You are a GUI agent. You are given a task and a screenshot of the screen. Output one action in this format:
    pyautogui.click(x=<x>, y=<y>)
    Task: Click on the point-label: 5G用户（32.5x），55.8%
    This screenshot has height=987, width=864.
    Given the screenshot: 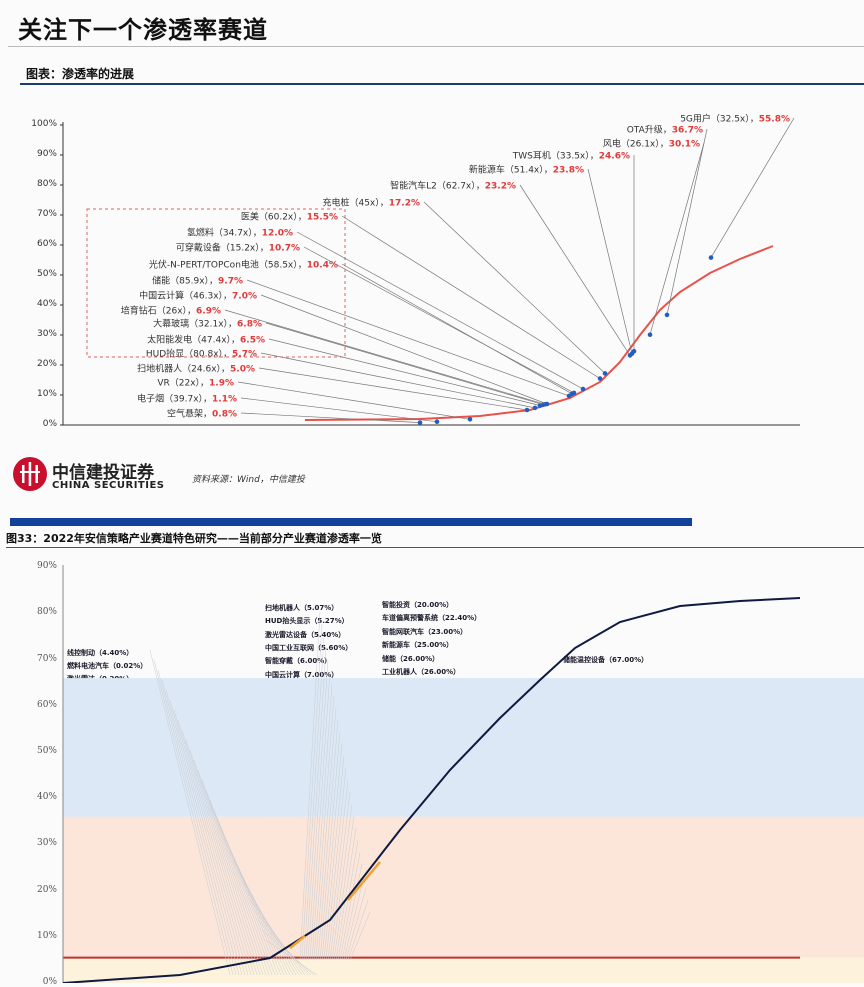 What is the action you would take?
    pyautogui.click(x=735, y=118)
    